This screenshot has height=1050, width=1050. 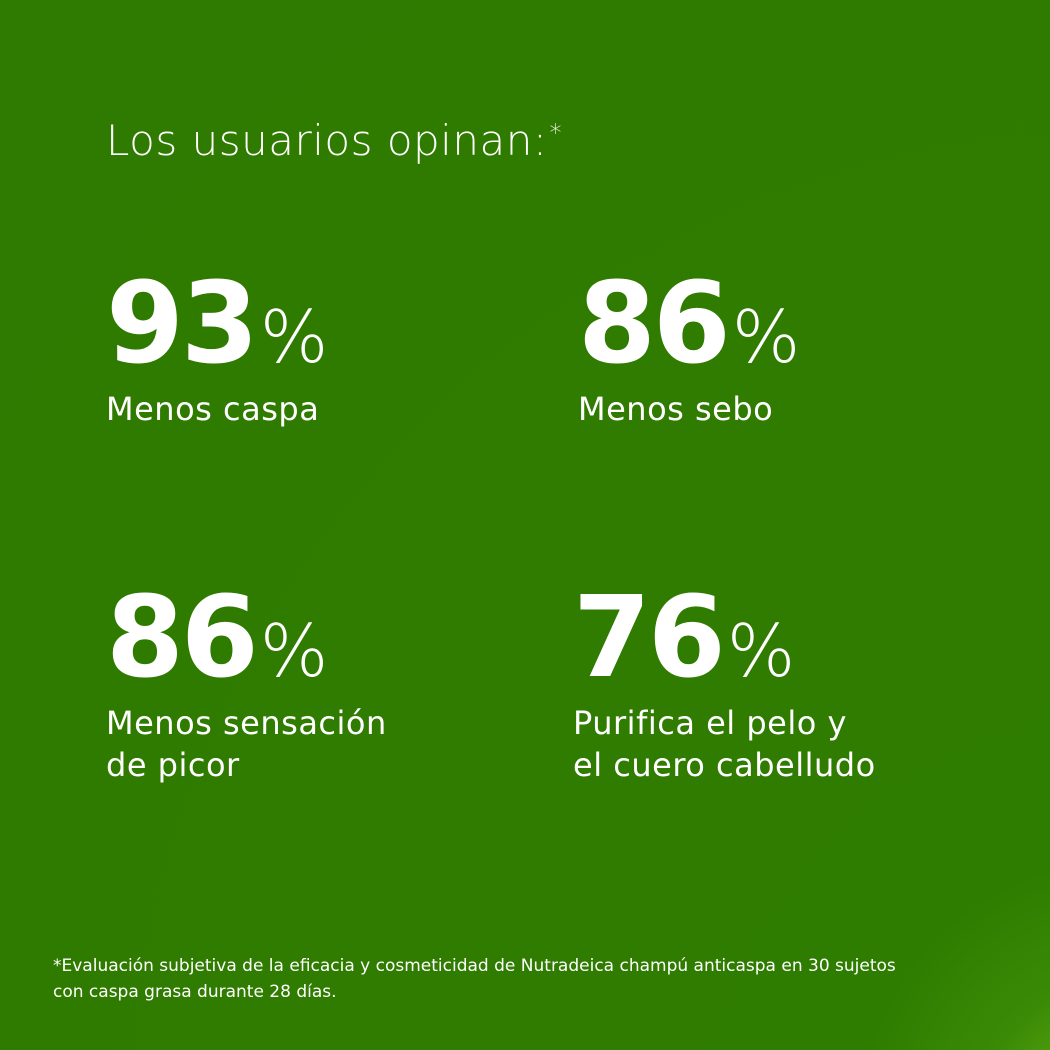 I want to click on stat-label-line: Menos caspa, so click(x=213, y=409).